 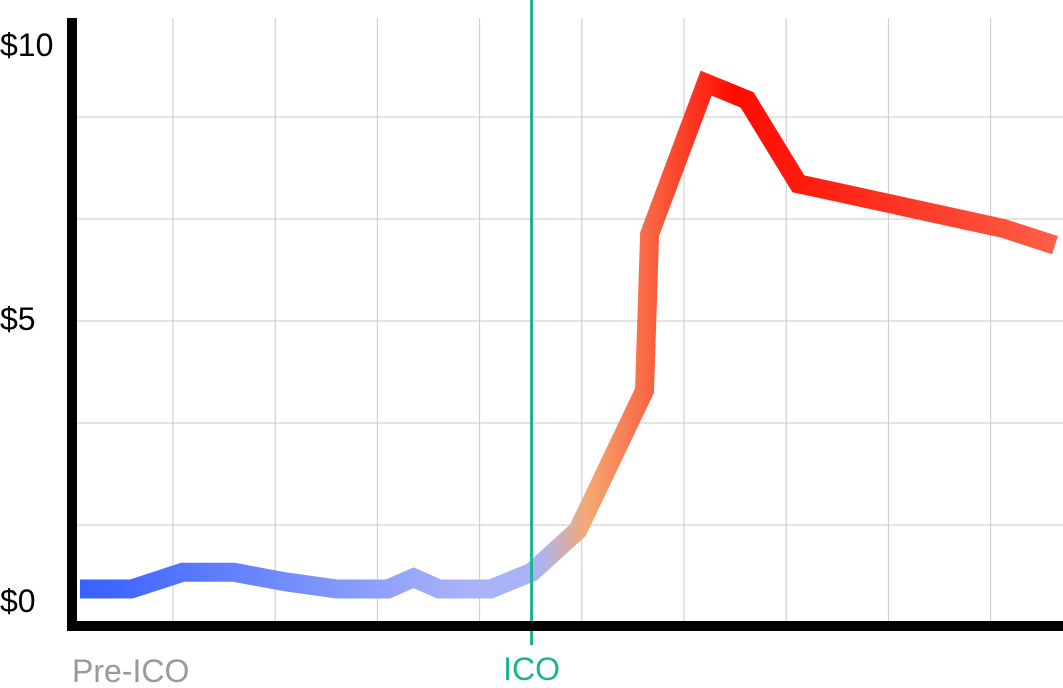 What do you see at coordinates (18, 601) in the screenshot?
I see `y-tick-label: $0` at bounding box center [18, 601].